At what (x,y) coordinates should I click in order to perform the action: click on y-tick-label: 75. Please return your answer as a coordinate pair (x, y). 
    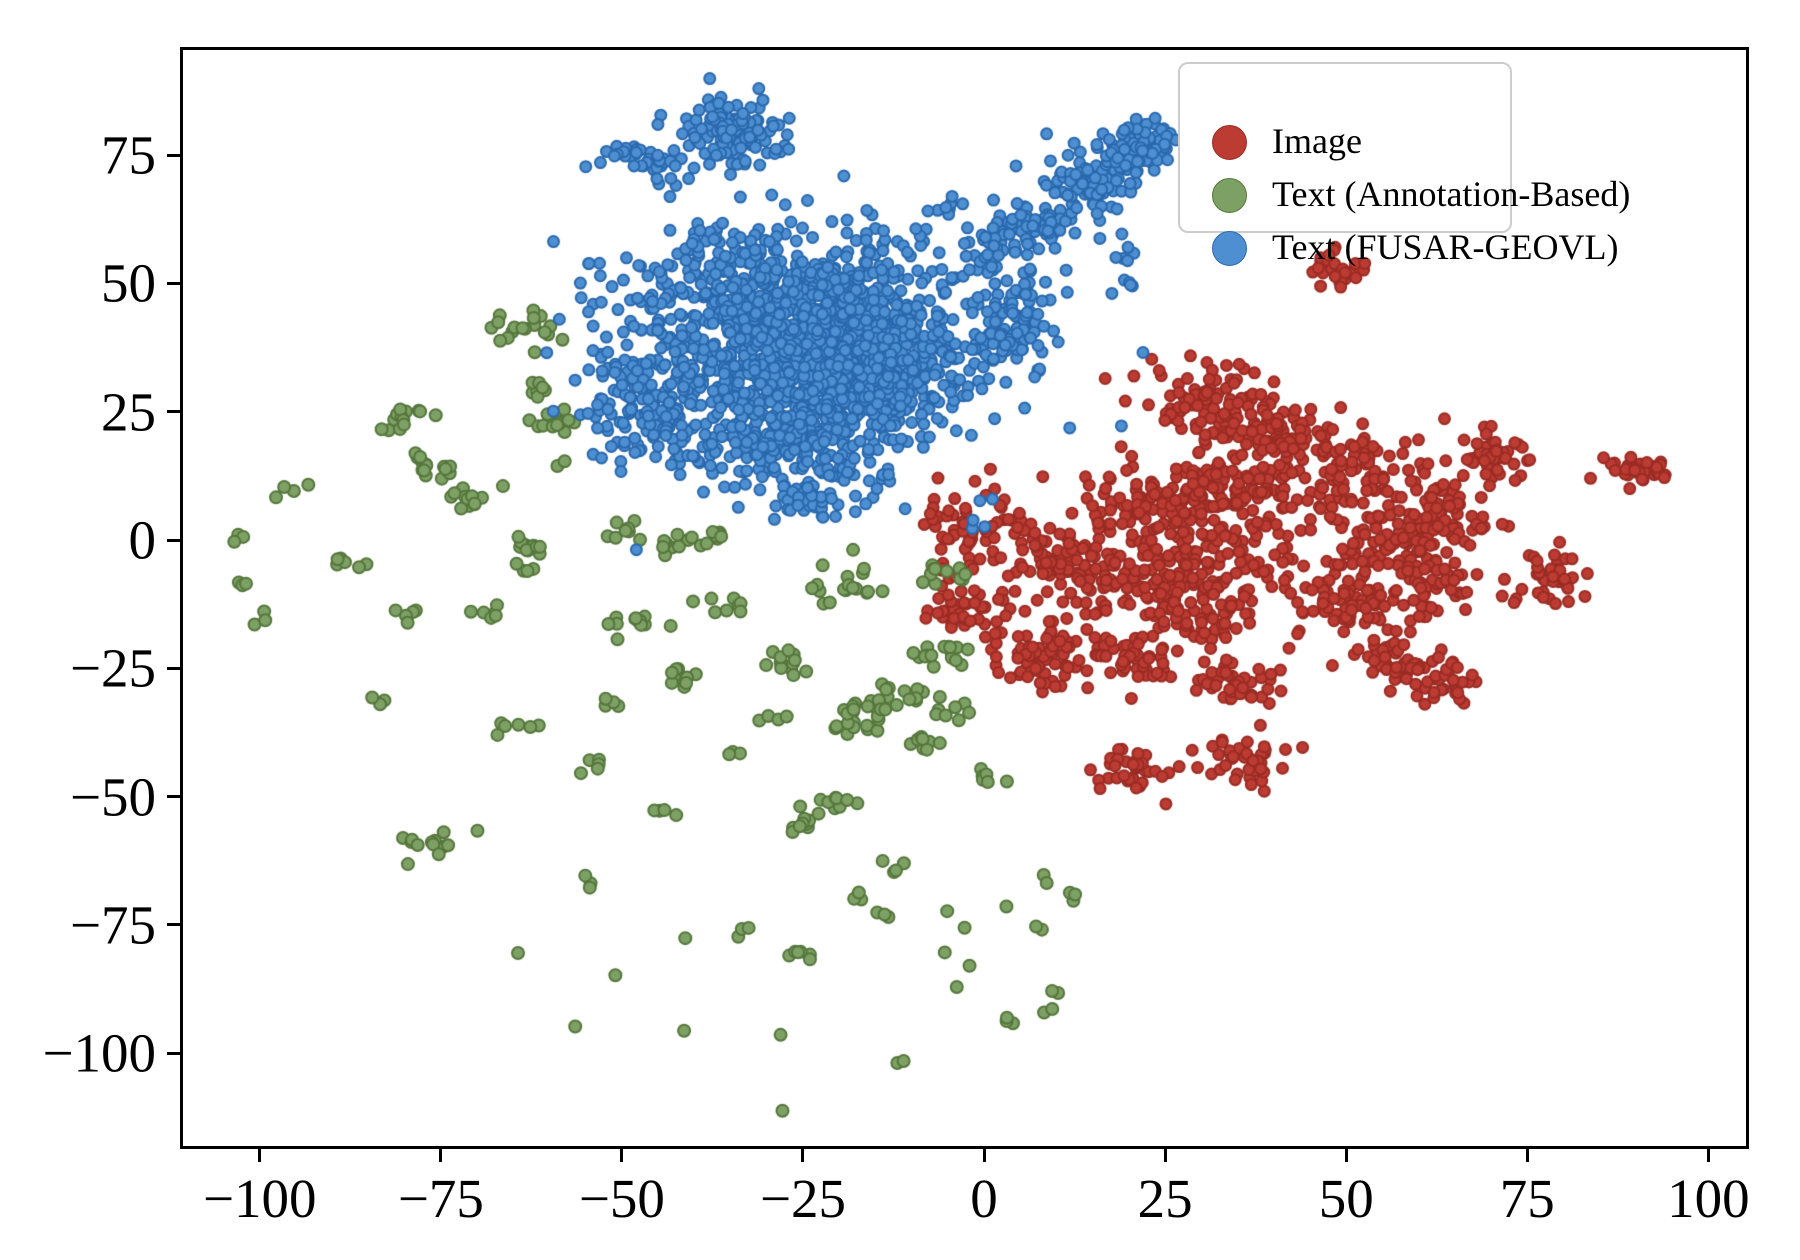
    Looking at the image, I should click on (128, 155).